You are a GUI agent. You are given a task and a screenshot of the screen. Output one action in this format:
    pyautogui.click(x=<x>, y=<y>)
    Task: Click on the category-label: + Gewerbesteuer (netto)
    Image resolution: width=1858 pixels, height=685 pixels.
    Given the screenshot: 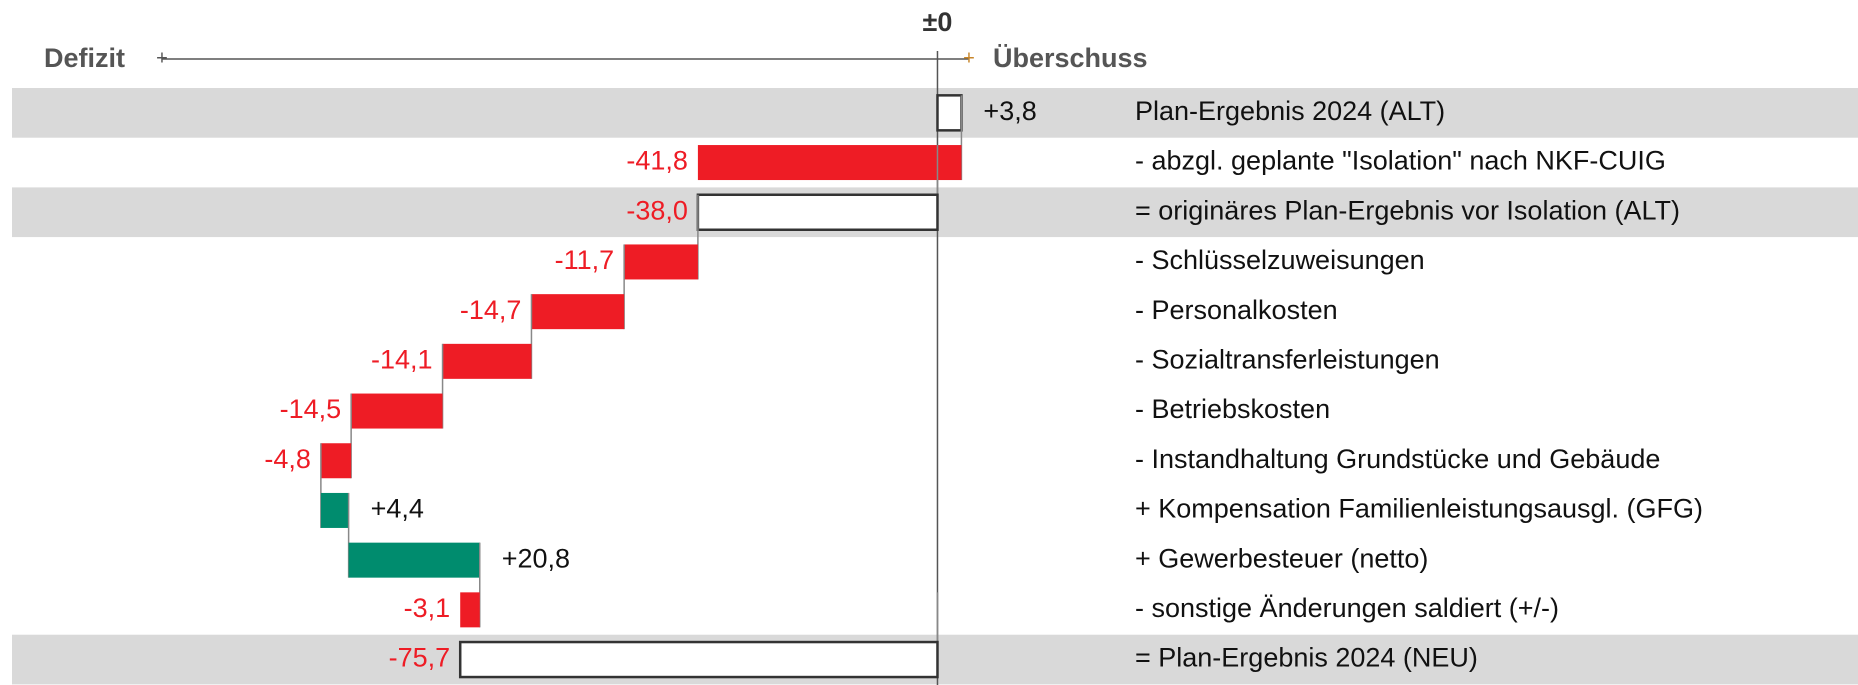 What is the action you would take?
    pyautogui.click(x=1281, y=558)
    